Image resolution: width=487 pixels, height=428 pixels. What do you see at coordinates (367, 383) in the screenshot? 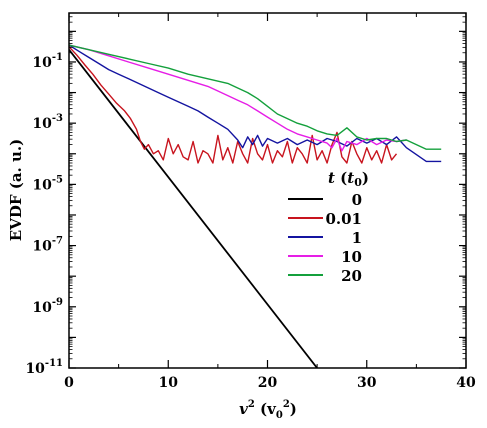
I see `x-tick-label: 30` at bounding box center [367, 383].